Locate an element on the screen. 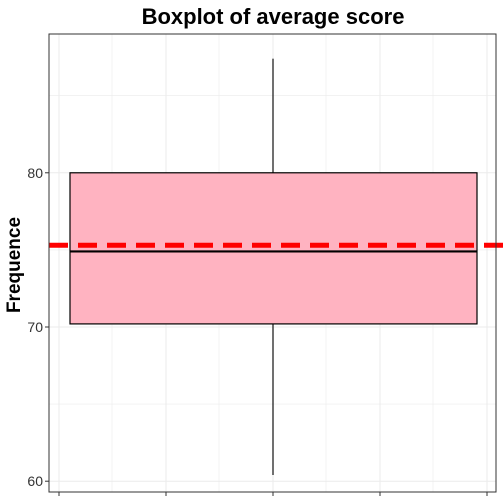 The image size is (504, 504). y-tick-label: 80 is located at coordinates (35, 173).